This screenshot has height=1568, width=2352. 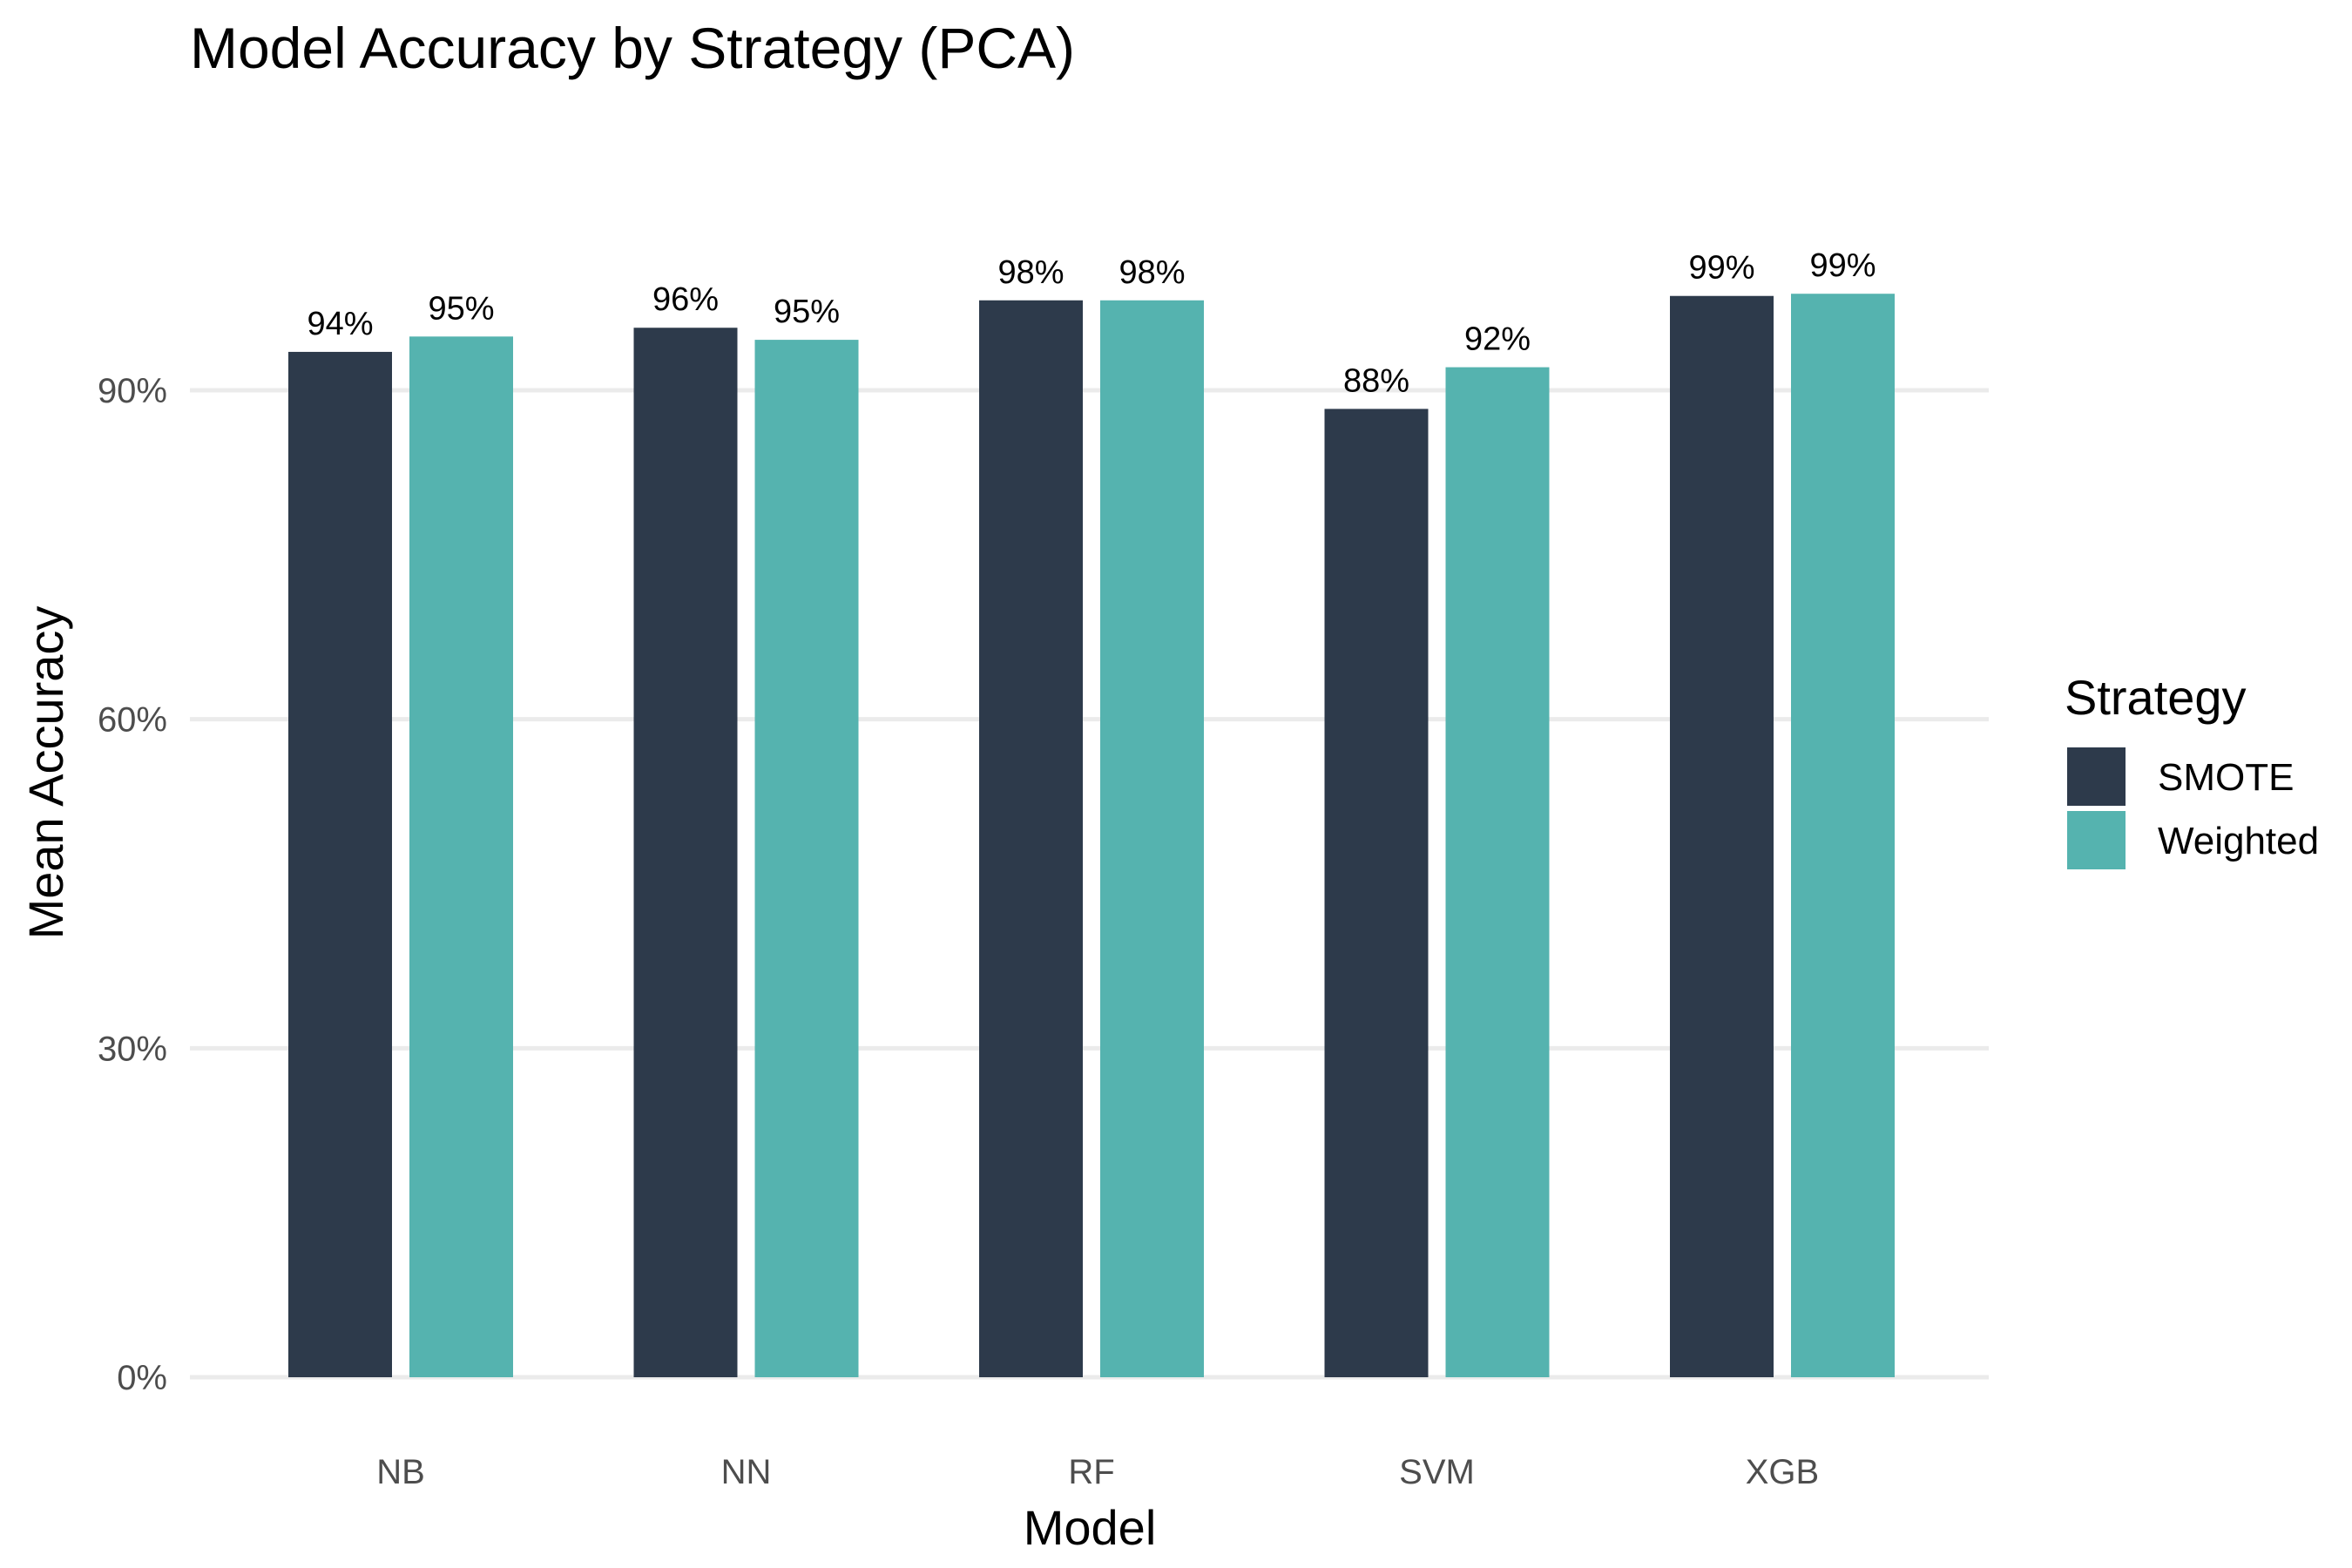 I want to click on legend: Strategy SMOTE Weighted, so click(x=2192, y=769).